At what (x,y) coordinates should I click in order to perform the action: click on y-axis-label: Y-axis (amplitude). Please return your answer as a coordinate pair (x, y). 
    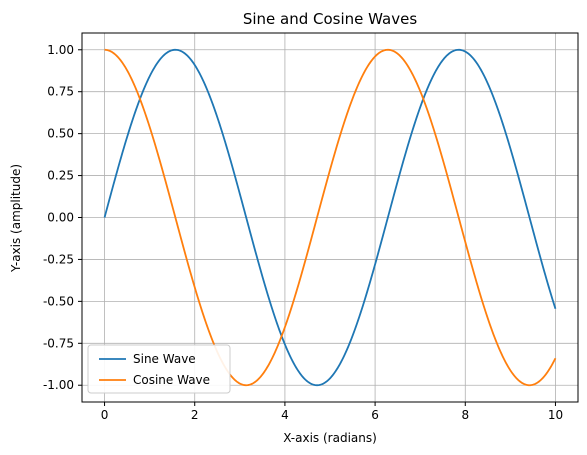
    Looking at the image, I should click on (16, 218).